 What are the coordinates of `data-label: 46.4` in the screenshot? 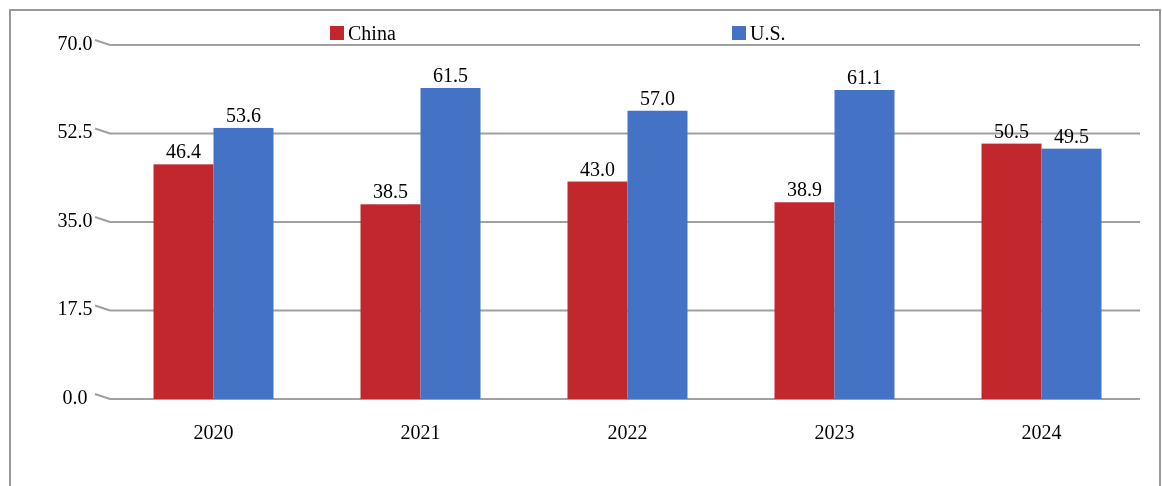 It's located at (183, 151).